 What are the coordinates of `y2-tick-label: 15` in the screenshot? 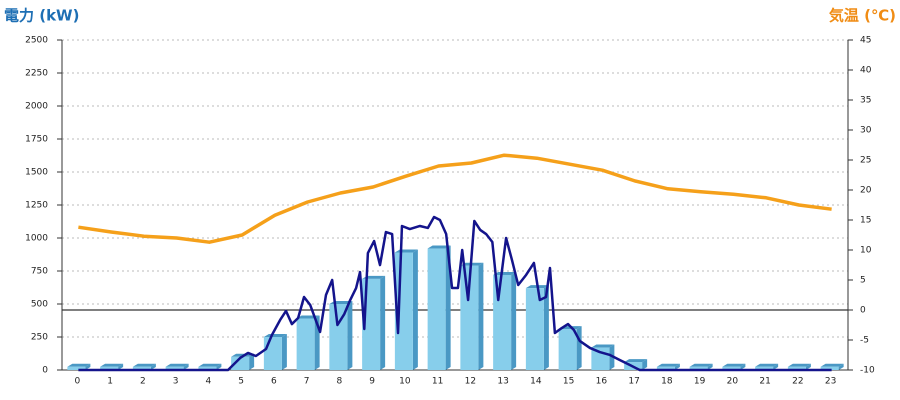 It's located at (865, 221).